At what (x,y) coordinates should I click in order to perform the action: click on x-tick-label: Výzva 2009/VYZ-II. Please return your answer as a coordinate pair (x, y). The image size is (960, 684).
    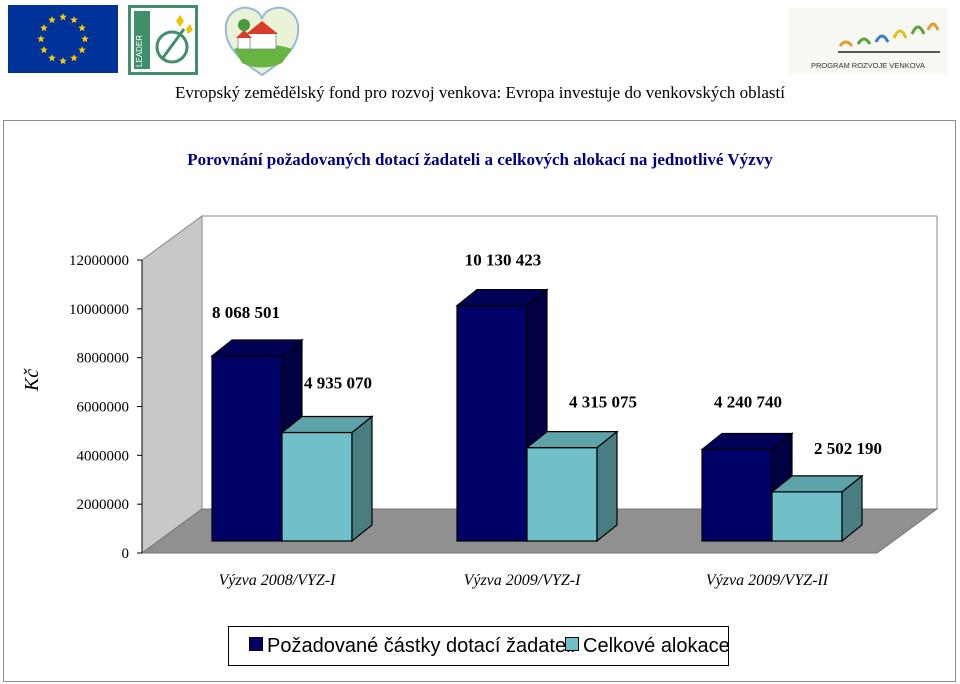
    Looking at the image, I should click on (767, 580).